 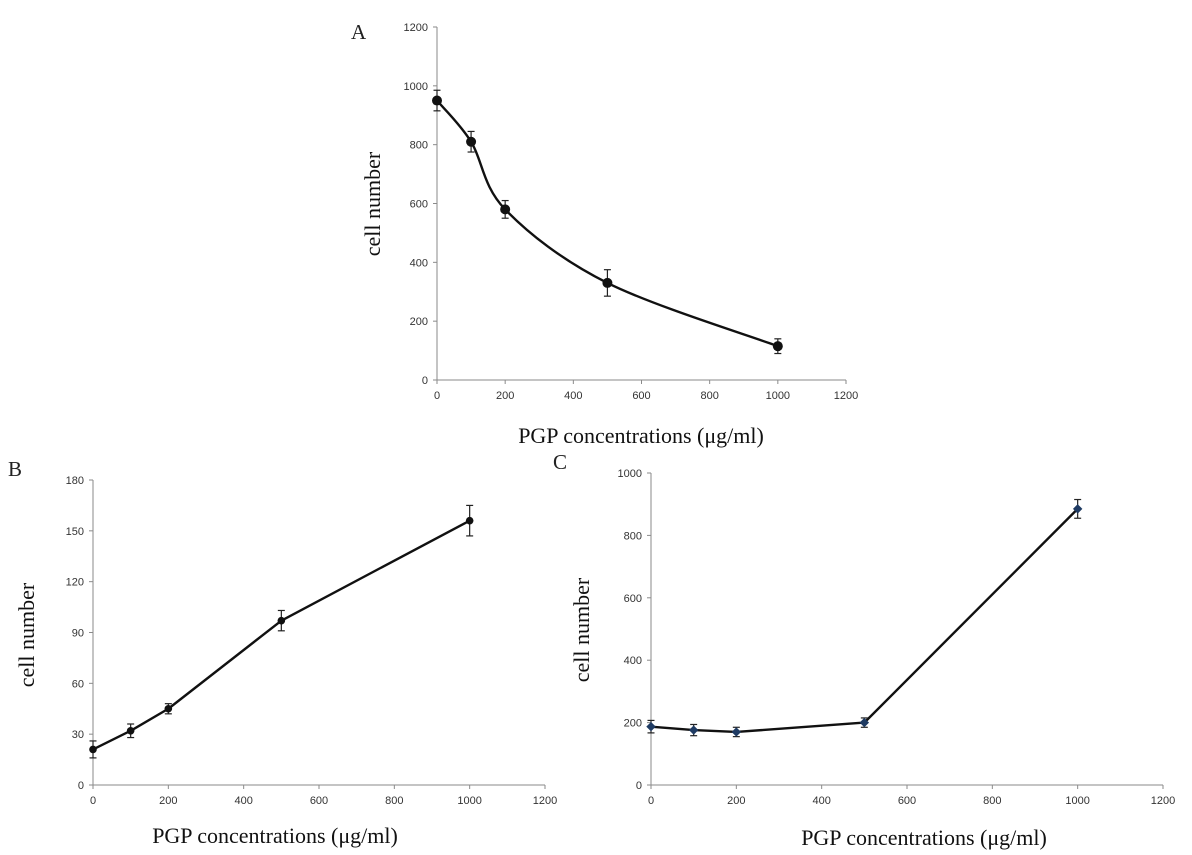 What do you see at coordinates (560, 462) in the screenshot?
I see `panel-c-letter: C` at bounding box center [560, 462].